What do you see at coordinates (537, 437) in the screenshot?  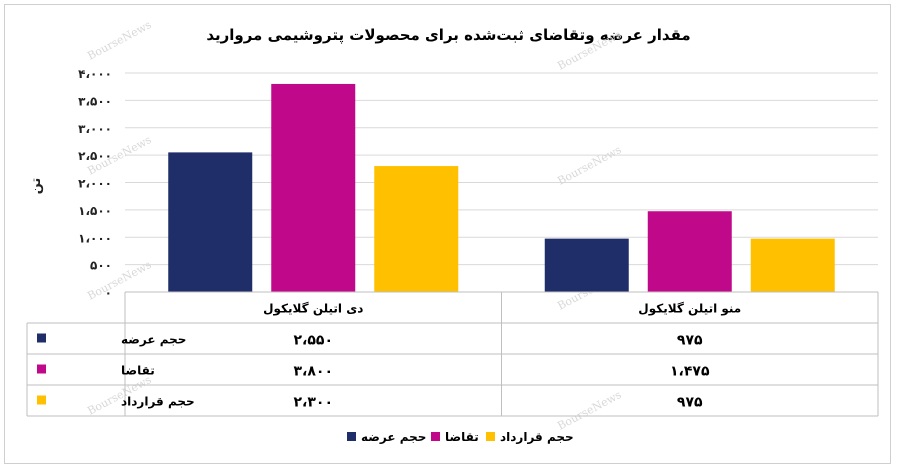 I see `legend-label: حجم قرارداد` at bounding box center [537, 437].